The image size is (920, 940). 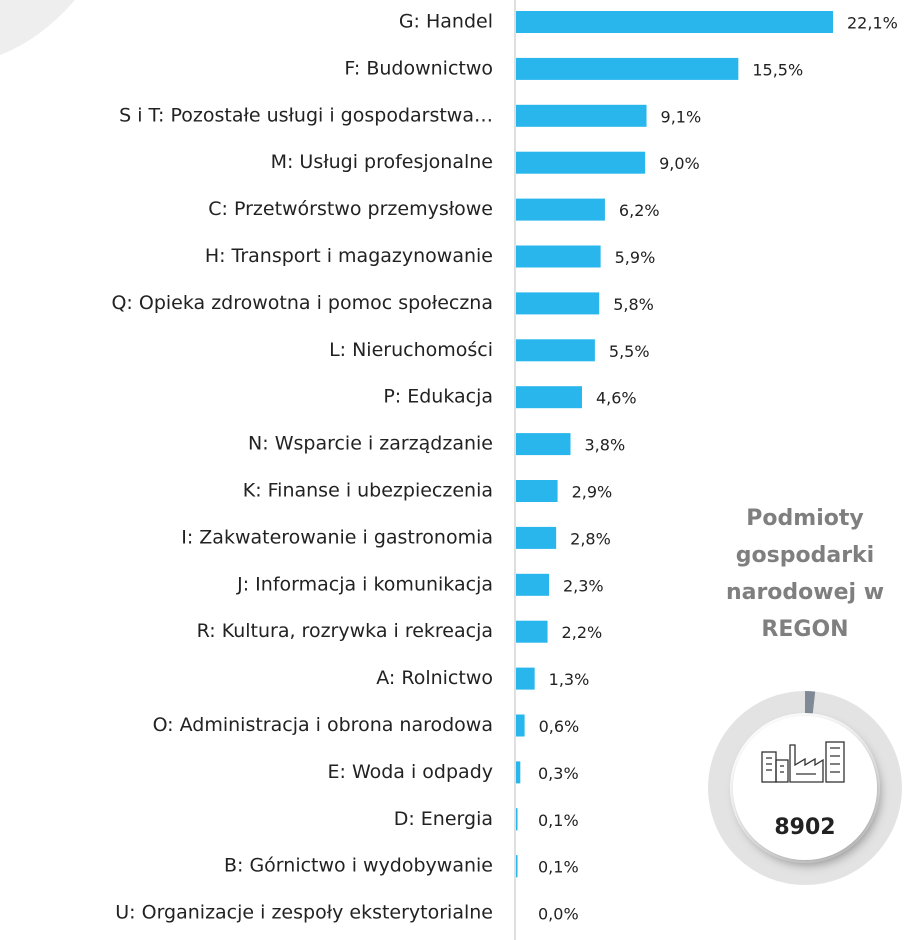 What do you see at coordinates (805, 827) in the screenshot?
I see `panel-value: 8902` at bounding box center [805, 827].